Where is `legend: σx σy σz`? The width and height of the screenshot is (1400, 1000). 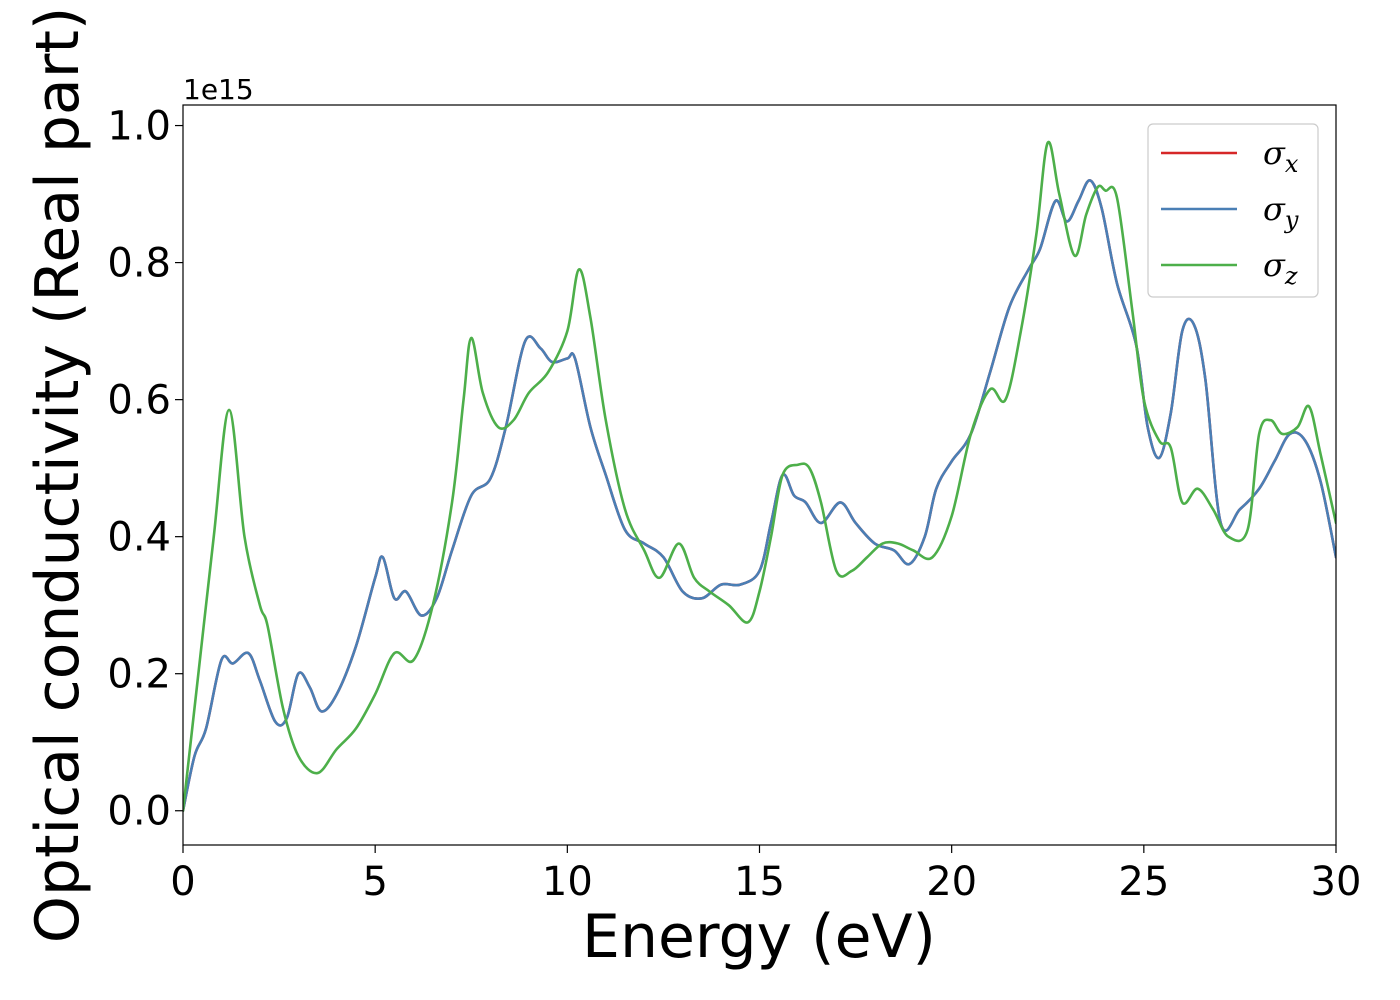
legend: σx σy σz is located at coordinates (1233, 210).